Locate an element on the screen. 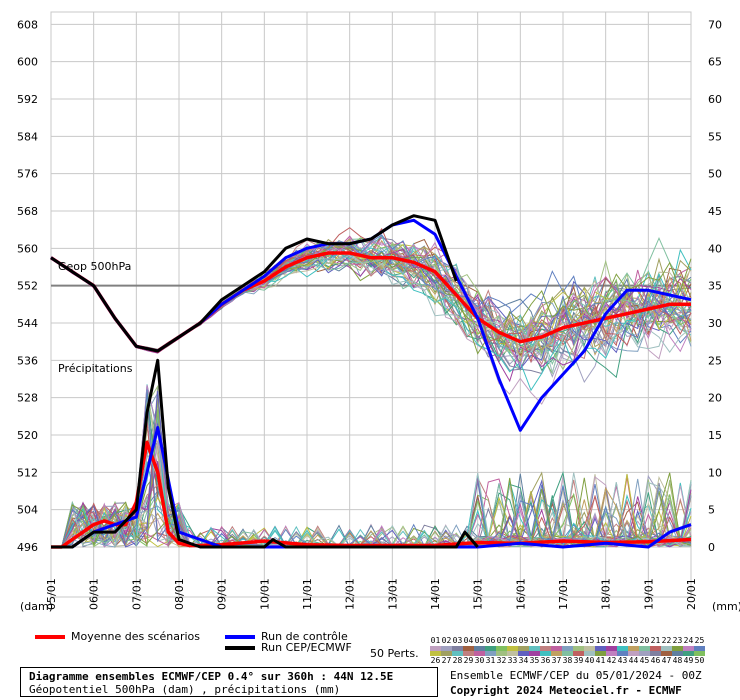 Image resolution: width=740 pixels, height=700 pixels. member-legend-cell: 05 is located at coordinates (479, 640).